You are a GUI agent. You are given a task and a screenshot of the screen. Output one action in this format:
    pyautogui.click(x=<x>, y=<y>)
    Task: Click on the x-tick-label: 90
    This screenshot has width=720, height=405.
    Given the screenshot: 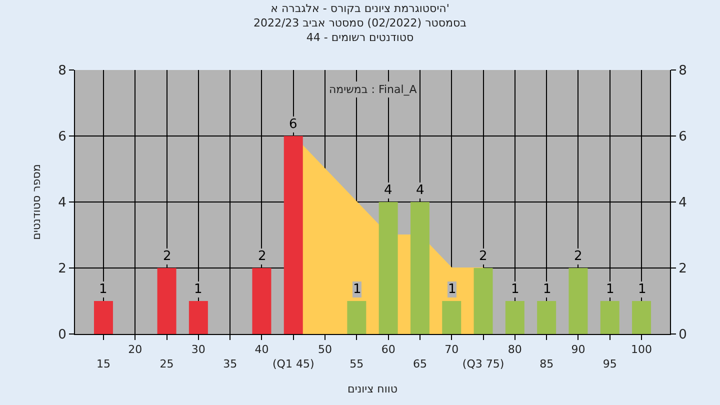 What is the action you would take?
    pyautogui.click(x=578, y=349)
    